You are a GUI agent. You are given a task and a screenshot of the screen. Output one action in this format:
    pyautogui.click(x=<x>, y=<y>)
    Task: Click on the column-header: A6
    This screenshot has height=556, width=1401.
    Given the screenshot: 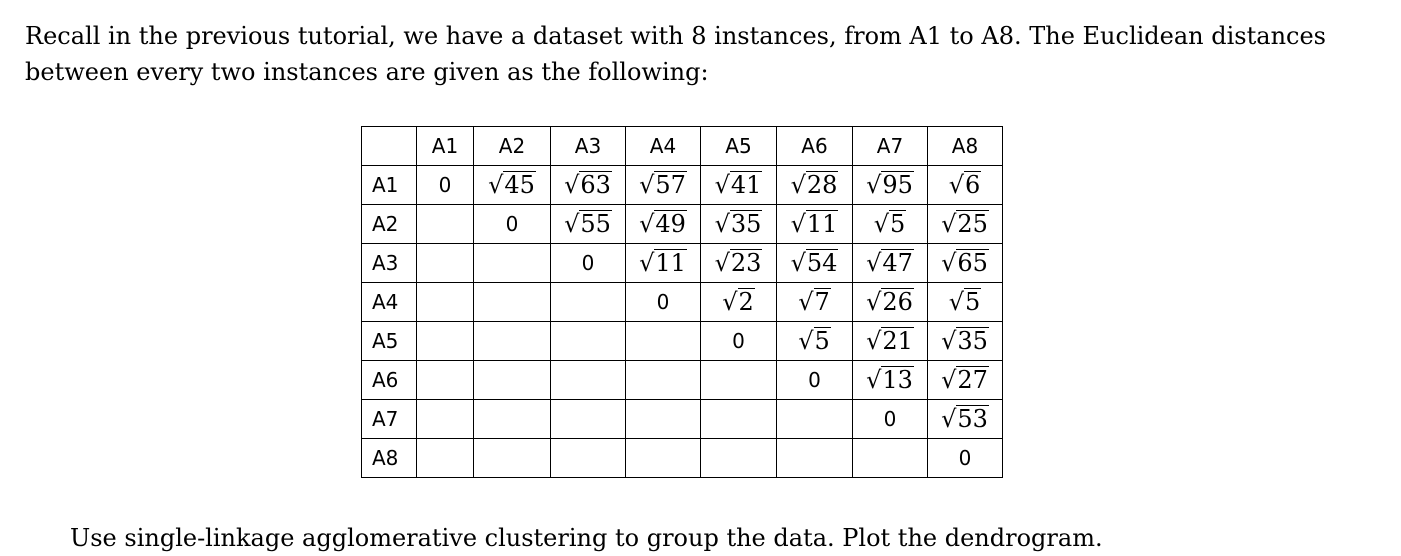 What is the action you would take?
    pyautogui.click(x=814, y=146)
    